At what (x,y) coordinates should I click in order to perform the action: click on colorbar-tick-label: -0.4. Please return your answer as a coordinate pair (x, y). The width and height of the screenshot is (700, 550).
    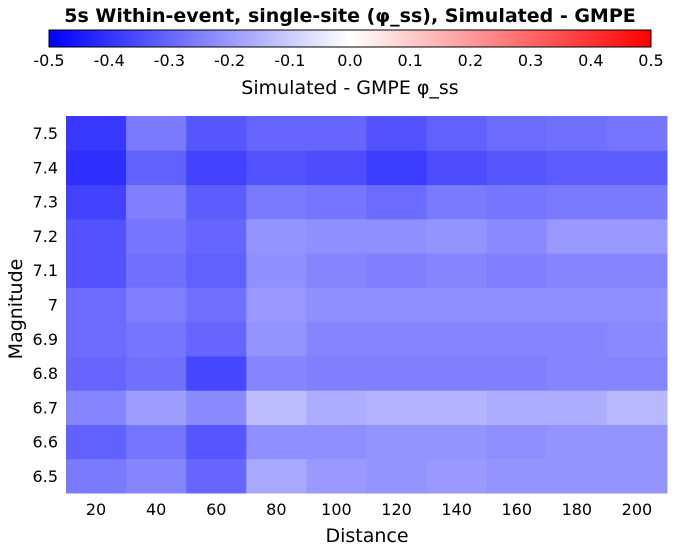
    Looking at the image, I should click on (109, 60).